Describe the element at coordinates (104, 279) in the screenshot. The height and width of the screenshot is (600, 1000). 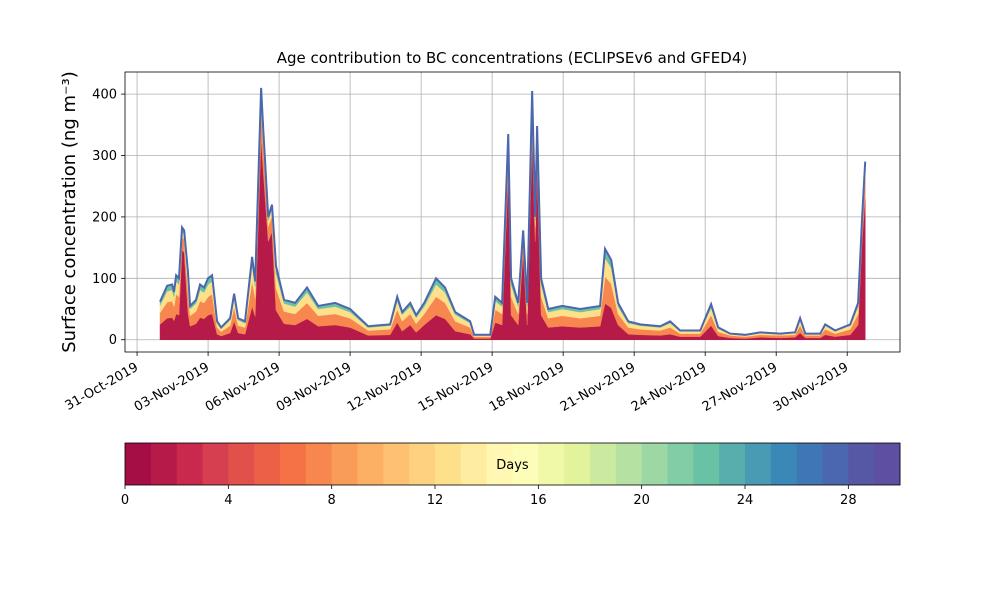
I see `y-tick-label: 100` at that location.